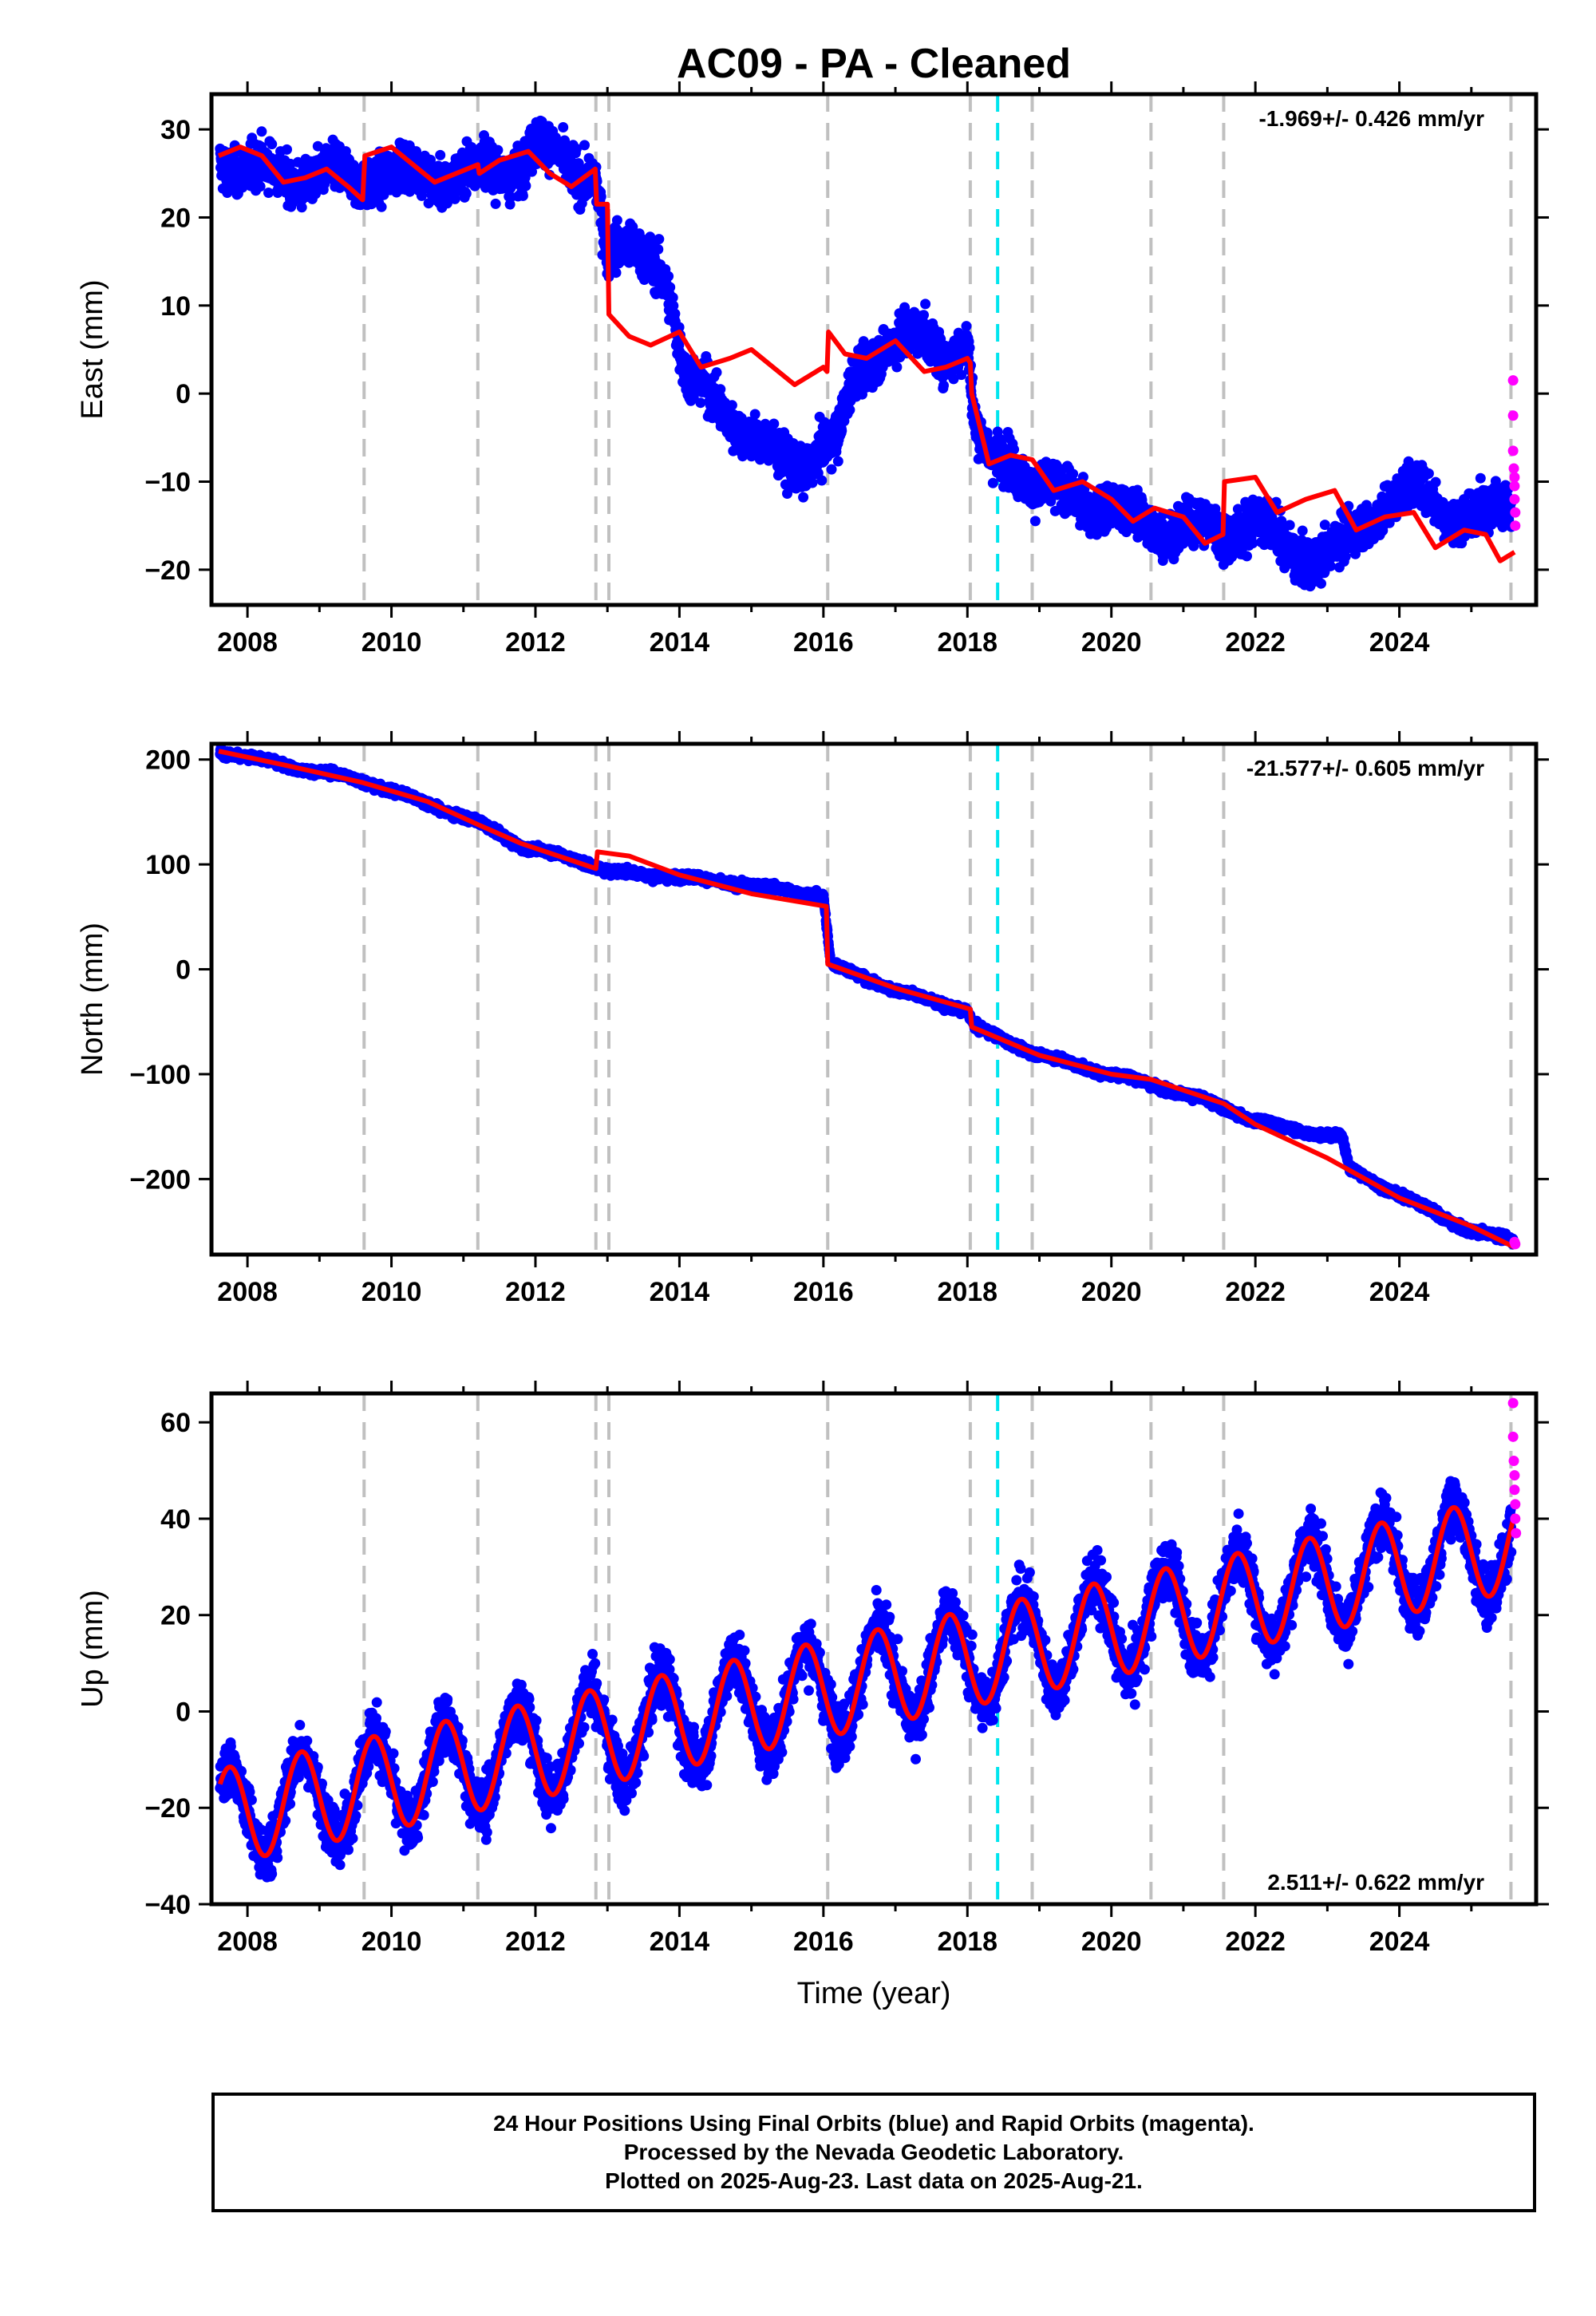  I want to click on y-tick-label: −10, so click(167, 483).